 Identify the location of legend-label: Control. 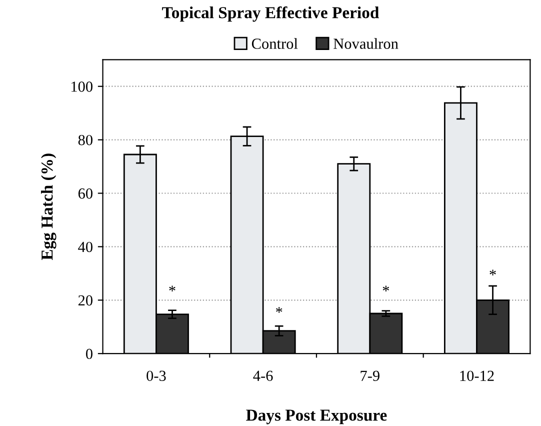
(275, 43).